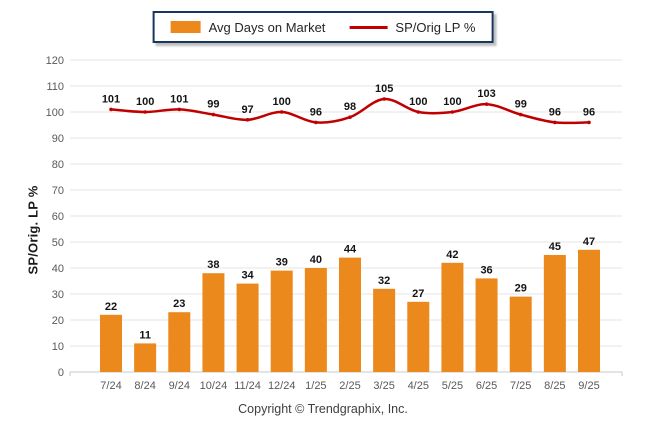  What do you see at coordinates (58, 191) in the screenshot?
I see `y-tick-label: 70` at bounding box center [58, 191].